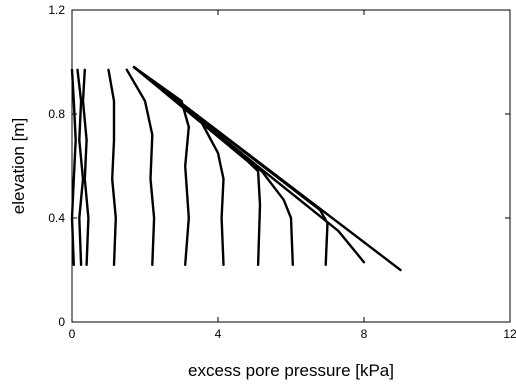  What do you see at coordinates (218, 334) in the screenshot?
I see `x-tick-label: 4` at bounding box center [218, 334].